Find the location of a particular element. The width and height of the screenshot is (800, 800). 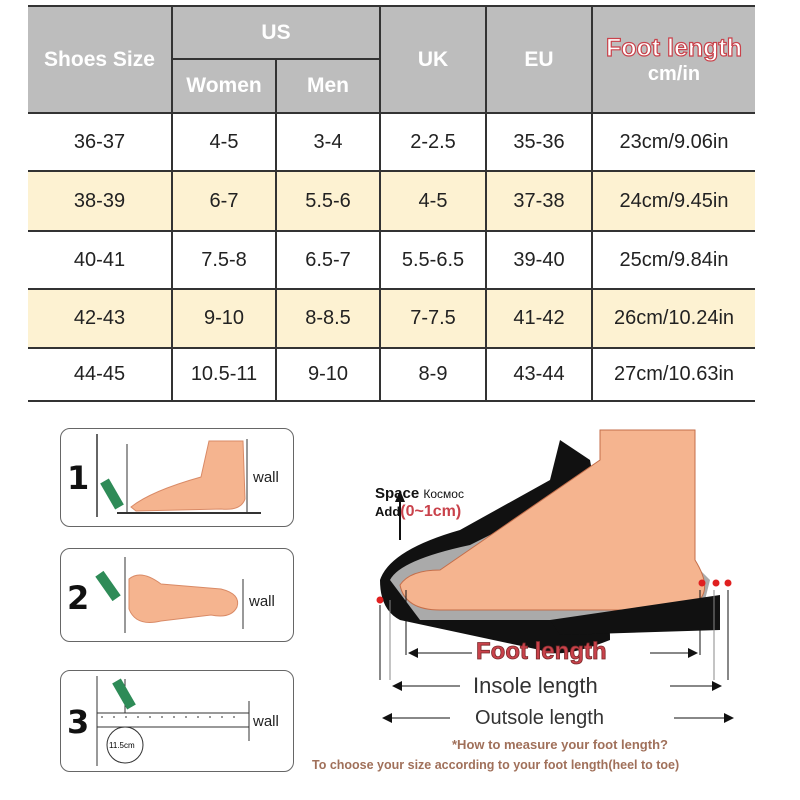

header-us: US is located at coordinates (276, 32).